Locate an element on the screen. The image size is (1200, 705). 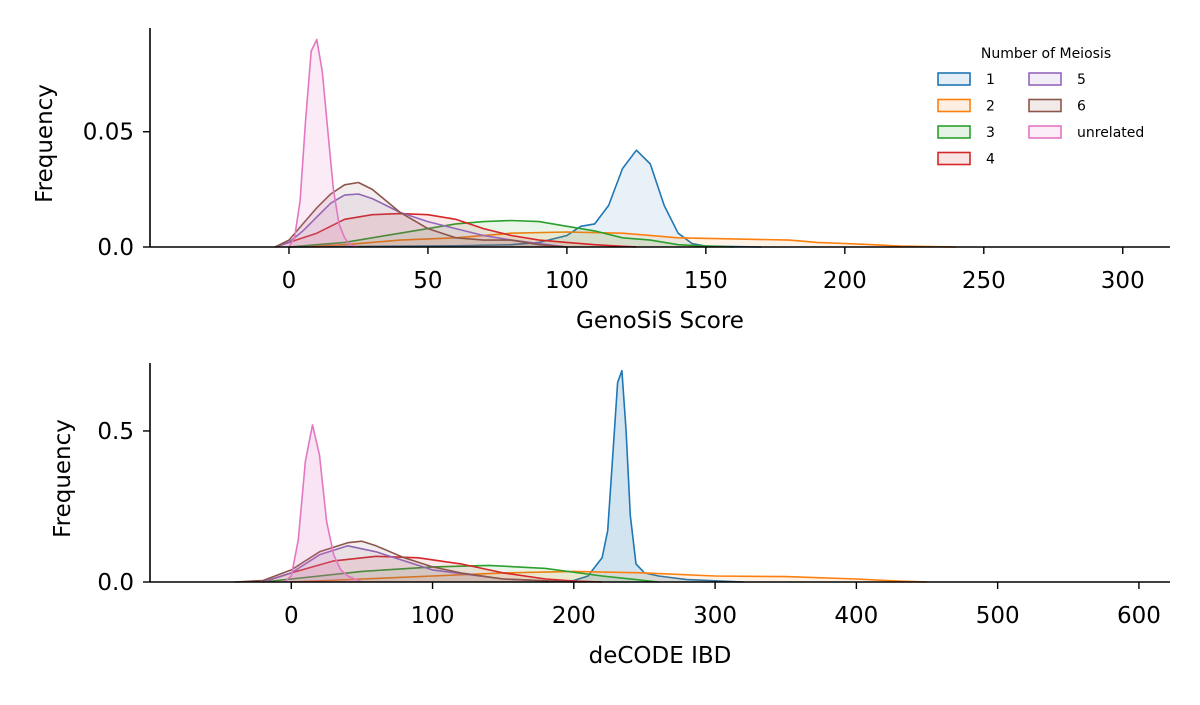
x-tick-label: 150 is located at coordinates (706, 281).